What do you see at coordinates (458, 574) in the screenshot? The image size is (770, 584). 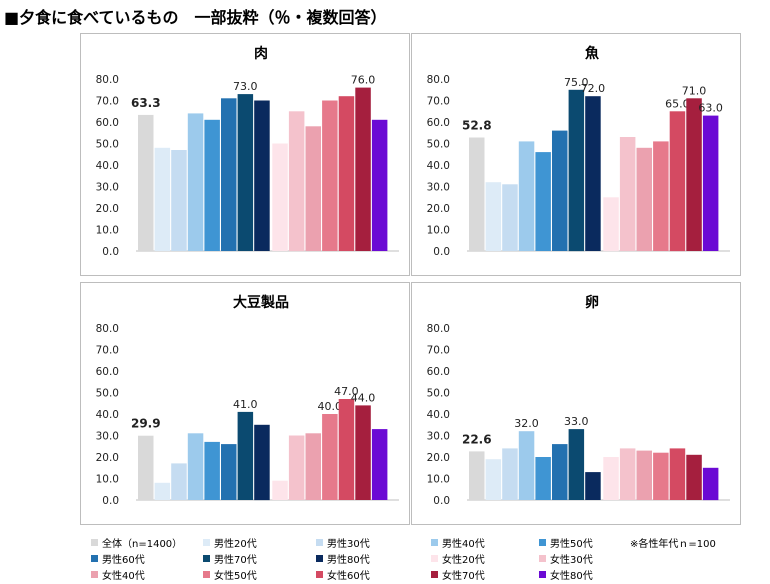 I see `legend-item: 女性70代` at bounding box center [458, 574].